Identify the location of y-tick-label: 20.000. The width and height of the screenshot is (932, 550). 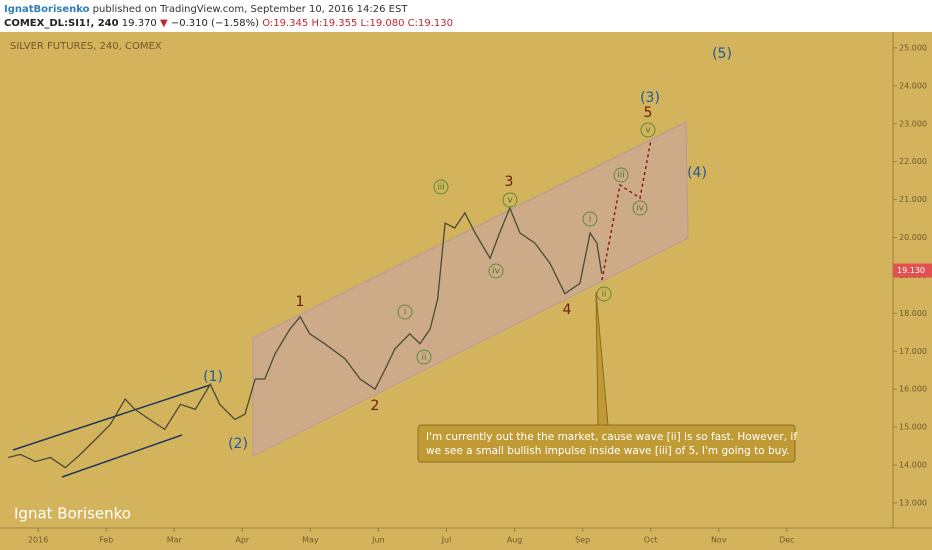
(913, 237).